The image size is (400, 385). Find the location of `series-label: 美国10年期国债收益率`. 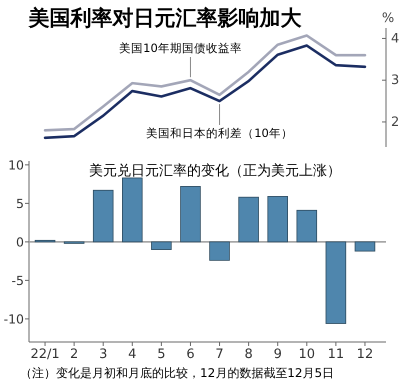

series-label: 美国10年期国债收益率 is located at coordinates (180, 48).